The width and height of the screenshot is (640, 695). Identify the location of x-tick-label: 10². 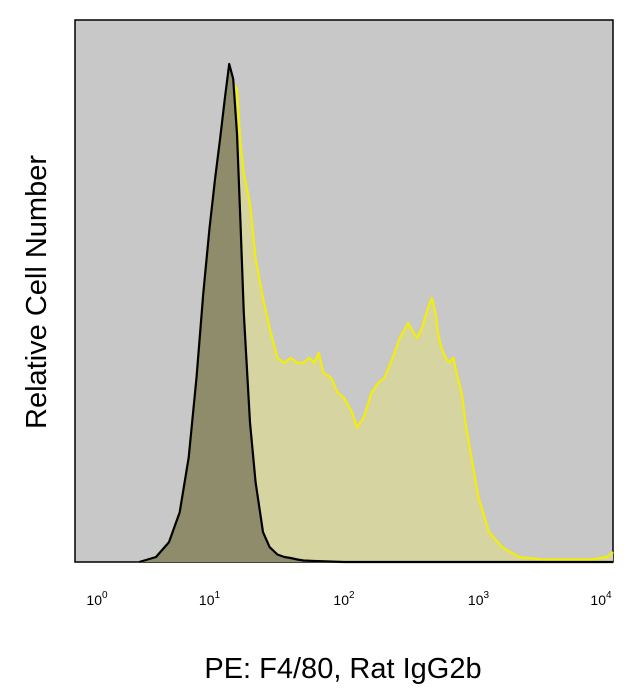
(344, 599).